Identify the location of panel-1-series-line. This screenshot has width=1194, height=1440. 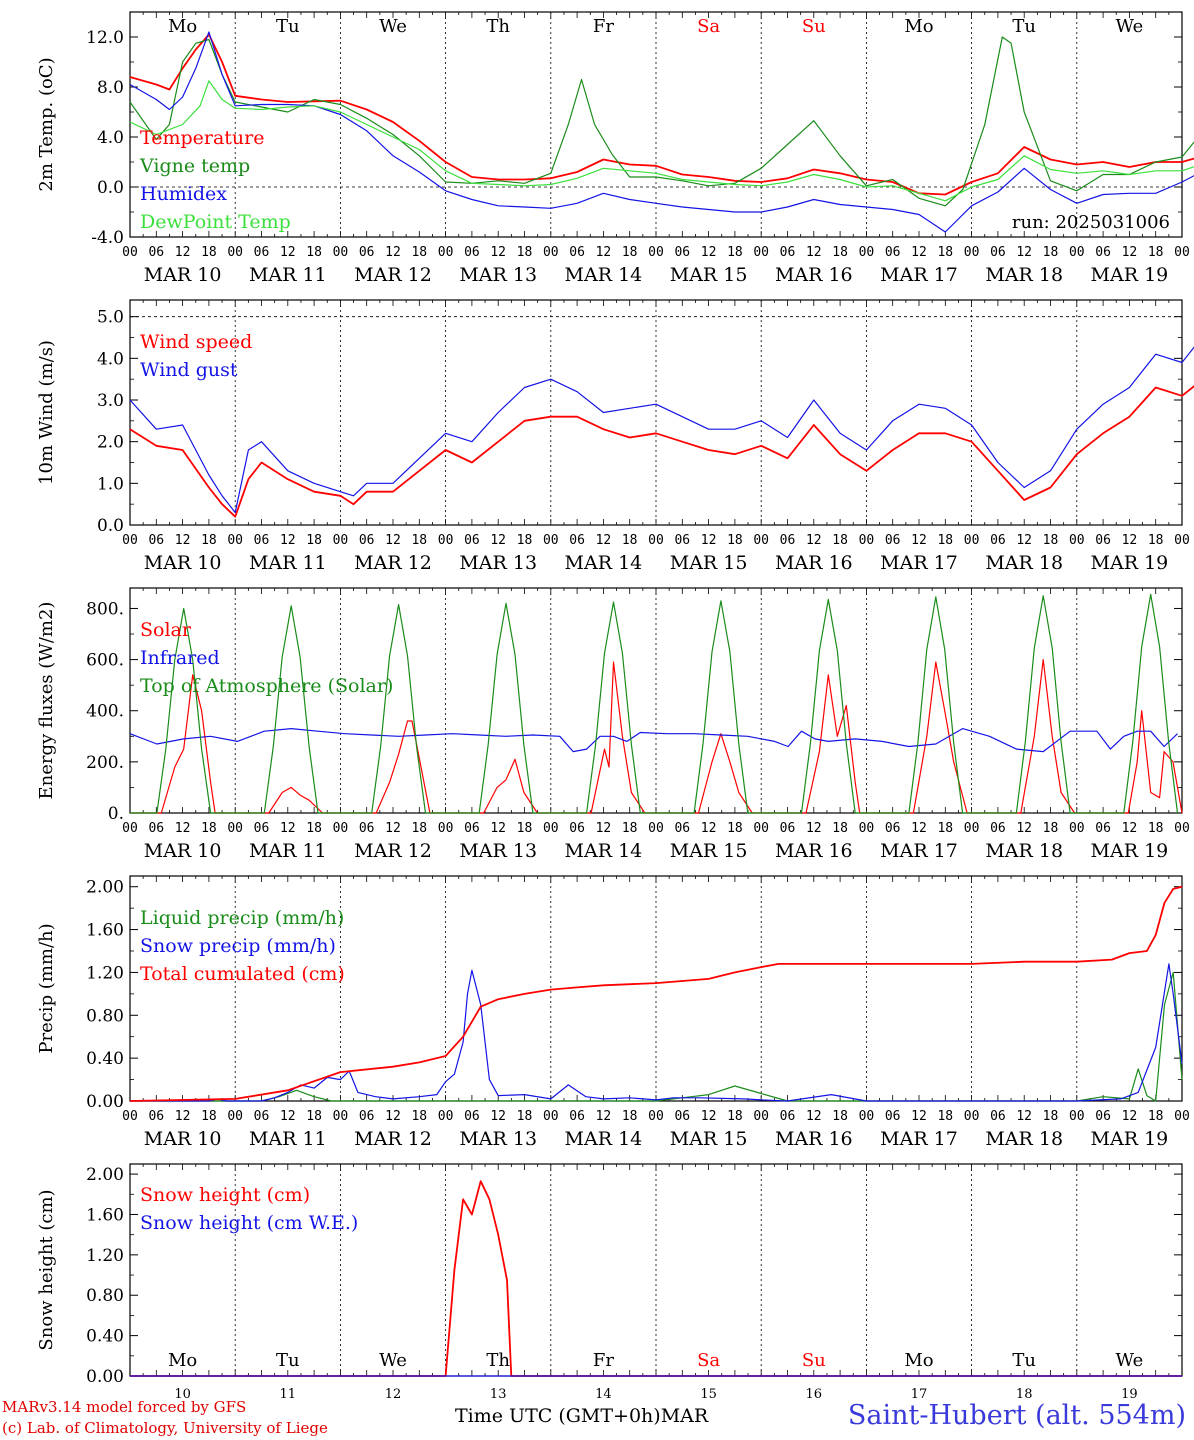
(661, 114).